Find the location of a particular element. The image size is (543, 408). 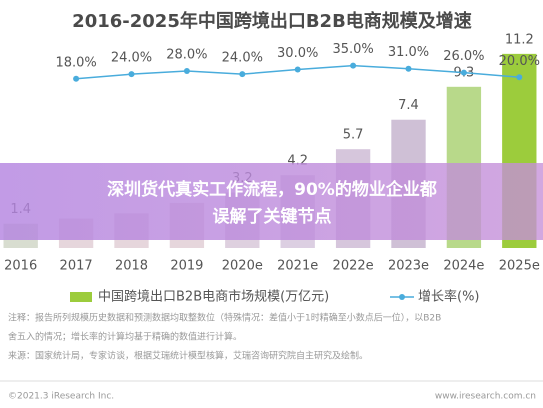

banner-text: 误解了关键节点 is located at coordinates (272, 216).